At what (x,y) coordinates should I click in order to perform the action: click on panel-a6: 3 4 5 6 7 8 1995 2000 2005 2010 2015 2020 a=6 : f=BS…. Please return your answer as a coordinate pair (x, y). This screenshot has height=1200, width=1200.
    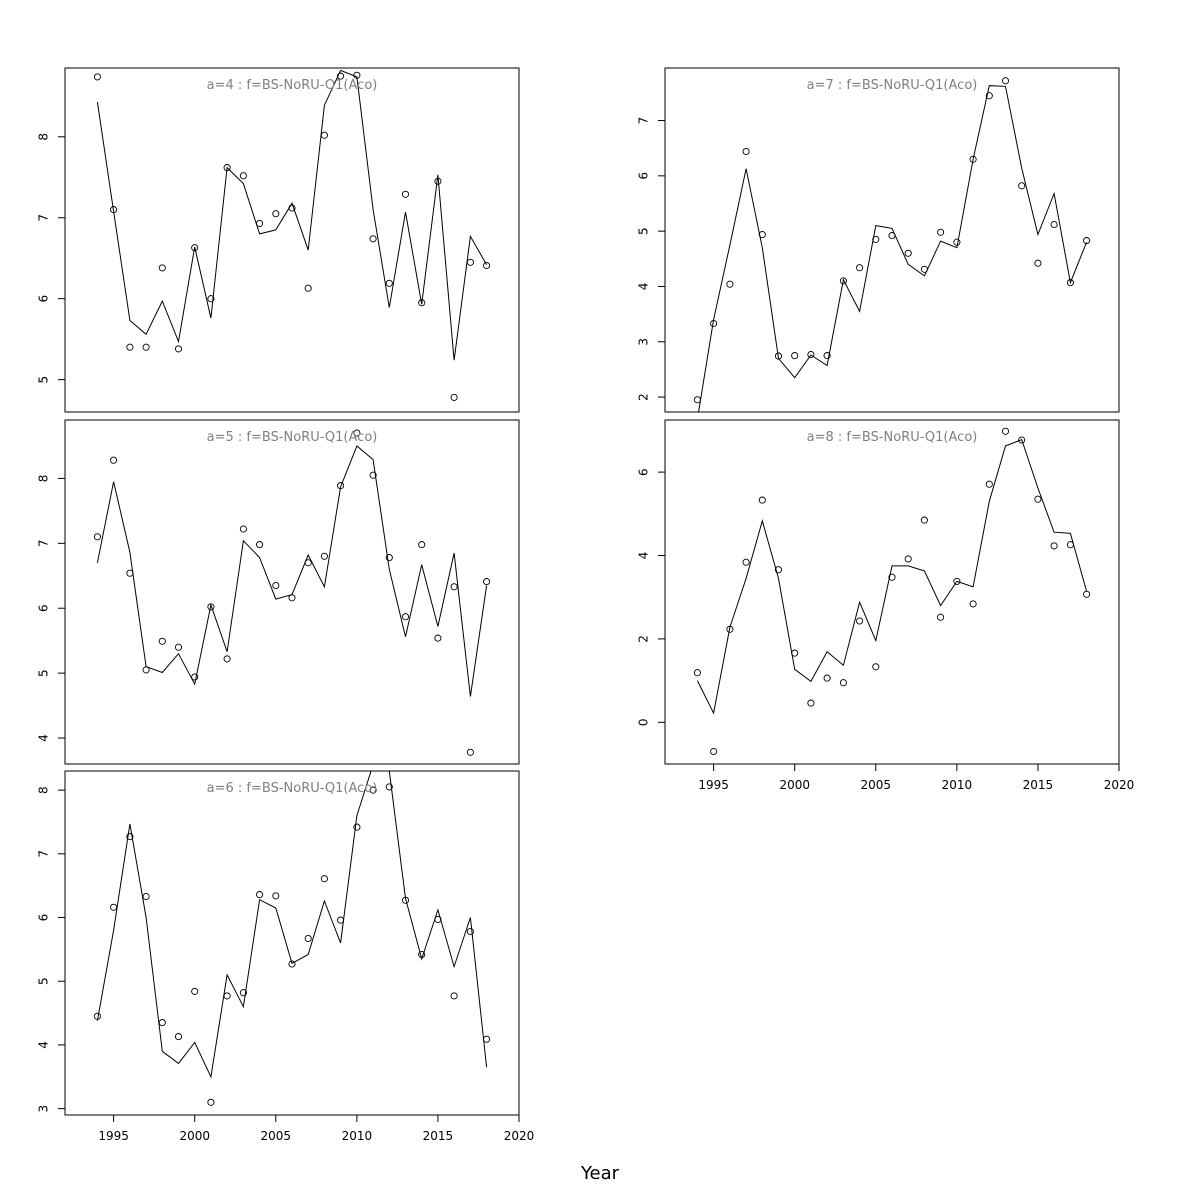
    Looking at the image, I should click on (285, 956).